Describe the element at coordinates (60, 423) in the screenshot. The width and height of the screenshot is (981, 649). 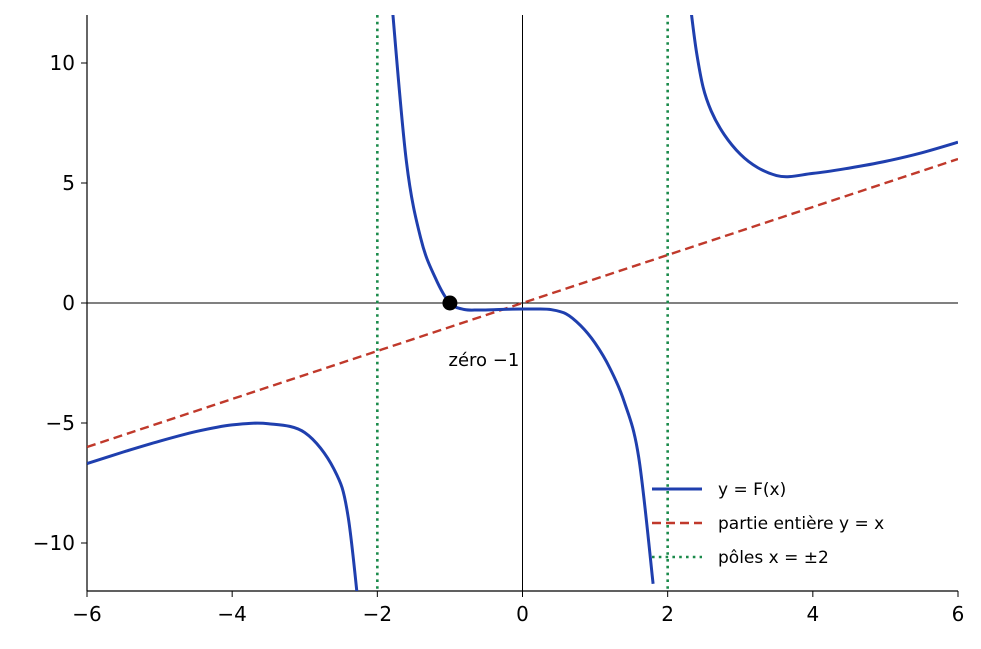
I see `y-tick-label: −5` at that location.